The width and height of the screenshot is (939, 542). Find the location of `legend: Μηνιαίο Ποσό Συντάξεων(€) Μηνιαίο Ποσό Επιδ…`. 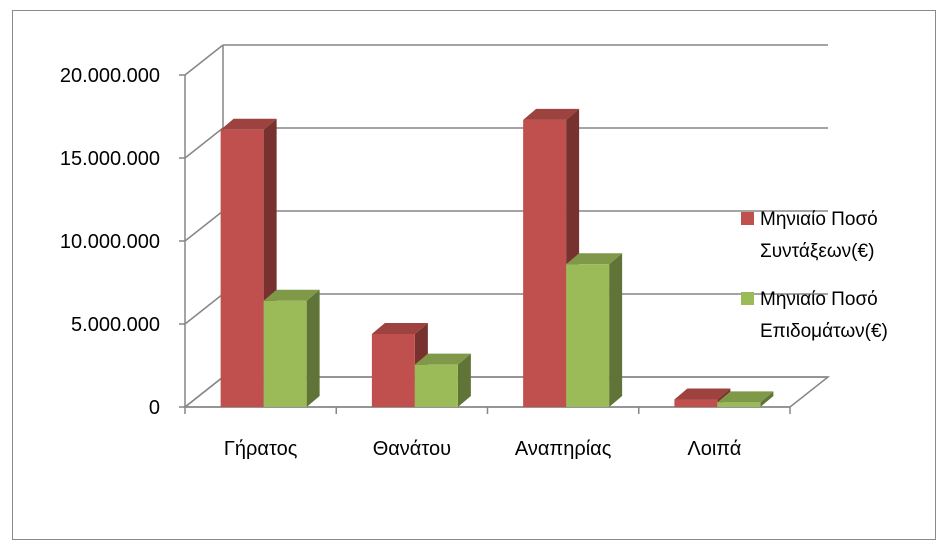

legend: Μηνιαίο Ποσό Συντάξεων(€) Μηνιαίο Ποσό Επιδ… is located at coordinates (814, 275).